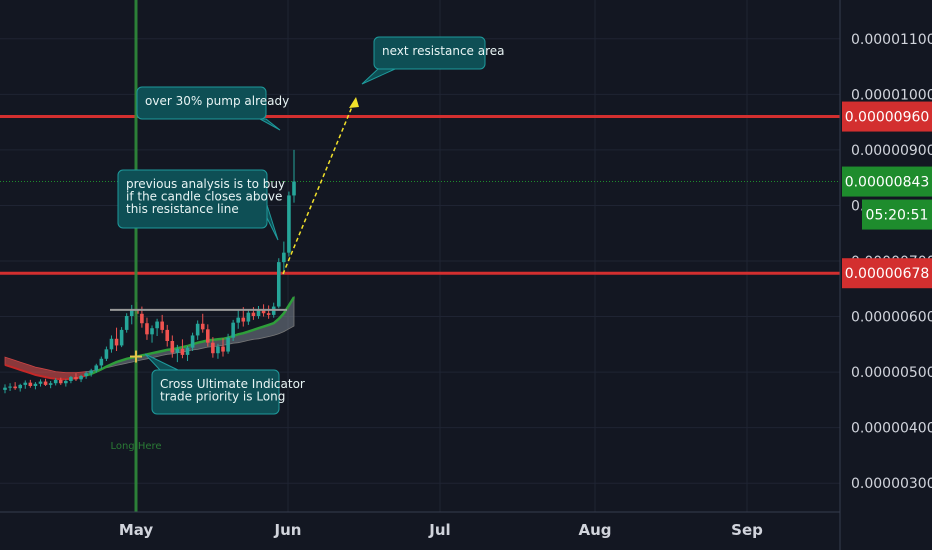 The height and width of the screenshot is (550, 932). I want to click on current-price-label: 0.00000843, so click(887, 183).